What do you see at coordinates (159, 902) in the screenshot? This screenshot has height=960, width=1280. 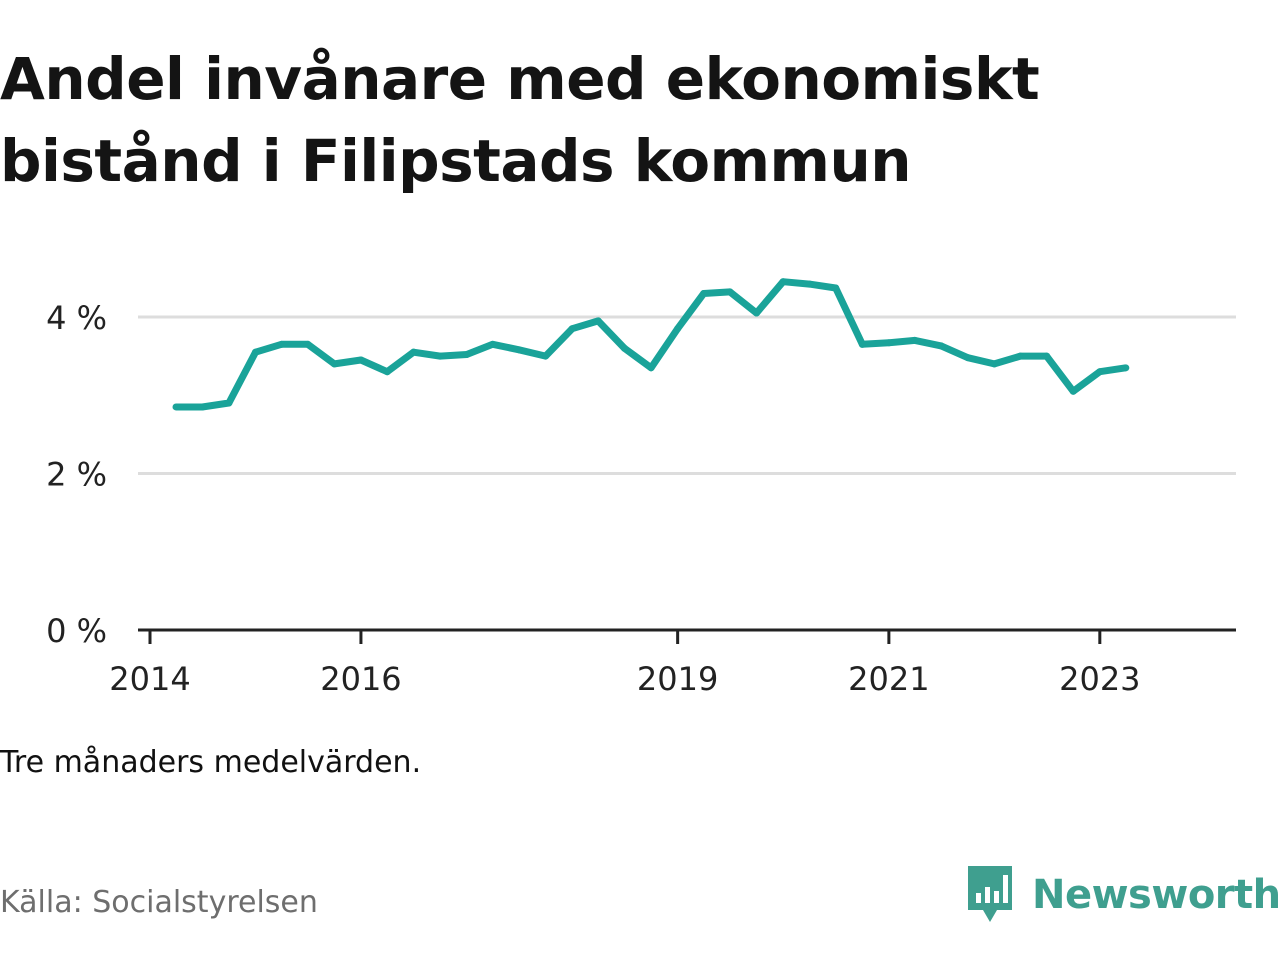 I see `source-text: Källa: Socialstyrelsen` at bounding box center [159, 902].